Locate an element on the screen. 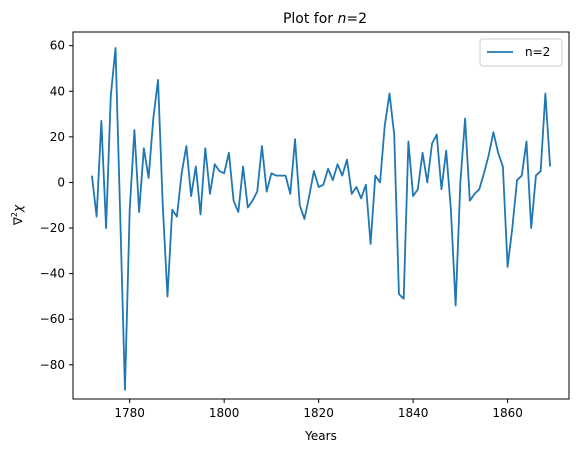 This screenshot has height=455, width=579. legend: n=2 is located at coordinates (521, 52).